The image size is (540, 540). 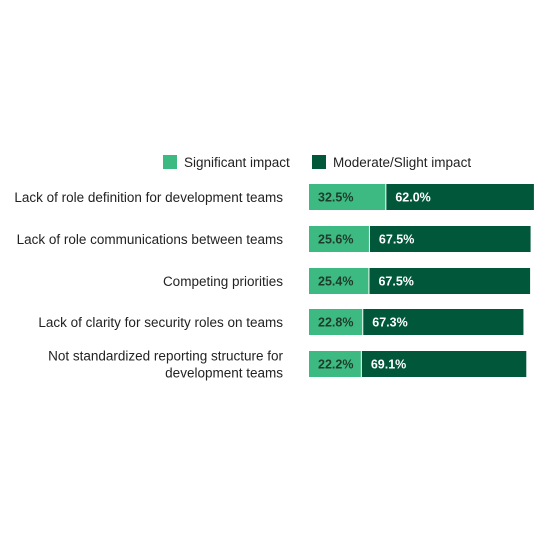 I want to click on bar-value-label: 22.2%, so click(x=335, y=365).